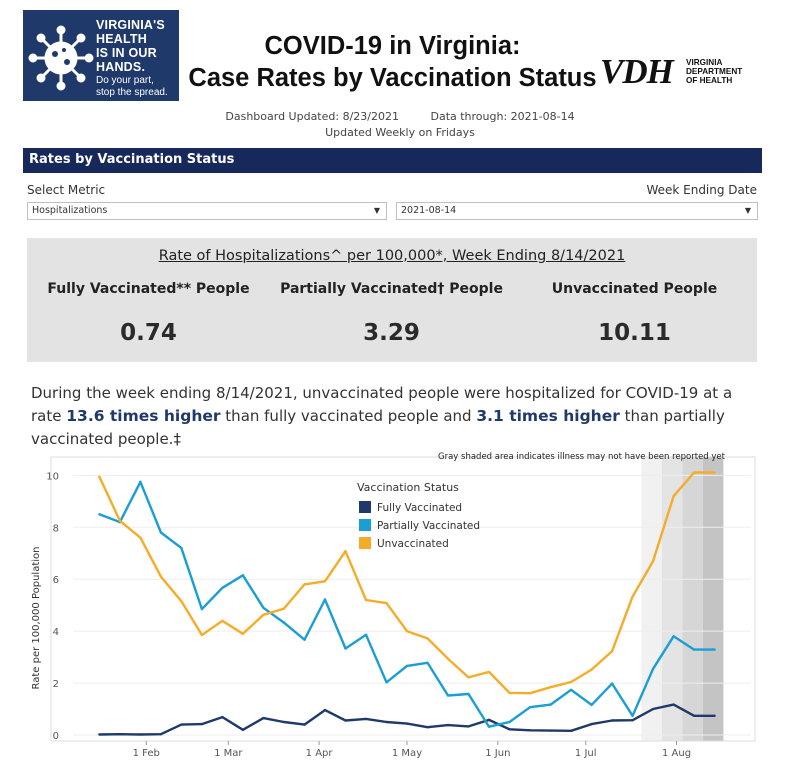  Describe the element at coordinates (408, 487) in the screenshot. I see `legend-title: Vaccination Status` at that location.